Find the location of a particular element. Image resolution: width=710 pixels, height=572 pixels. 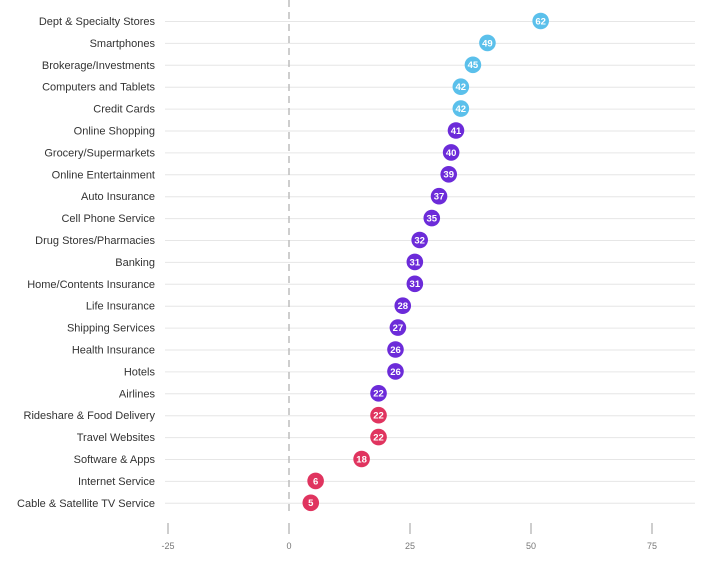

x-tick-label: 0 is located at coordinates (288, 546).